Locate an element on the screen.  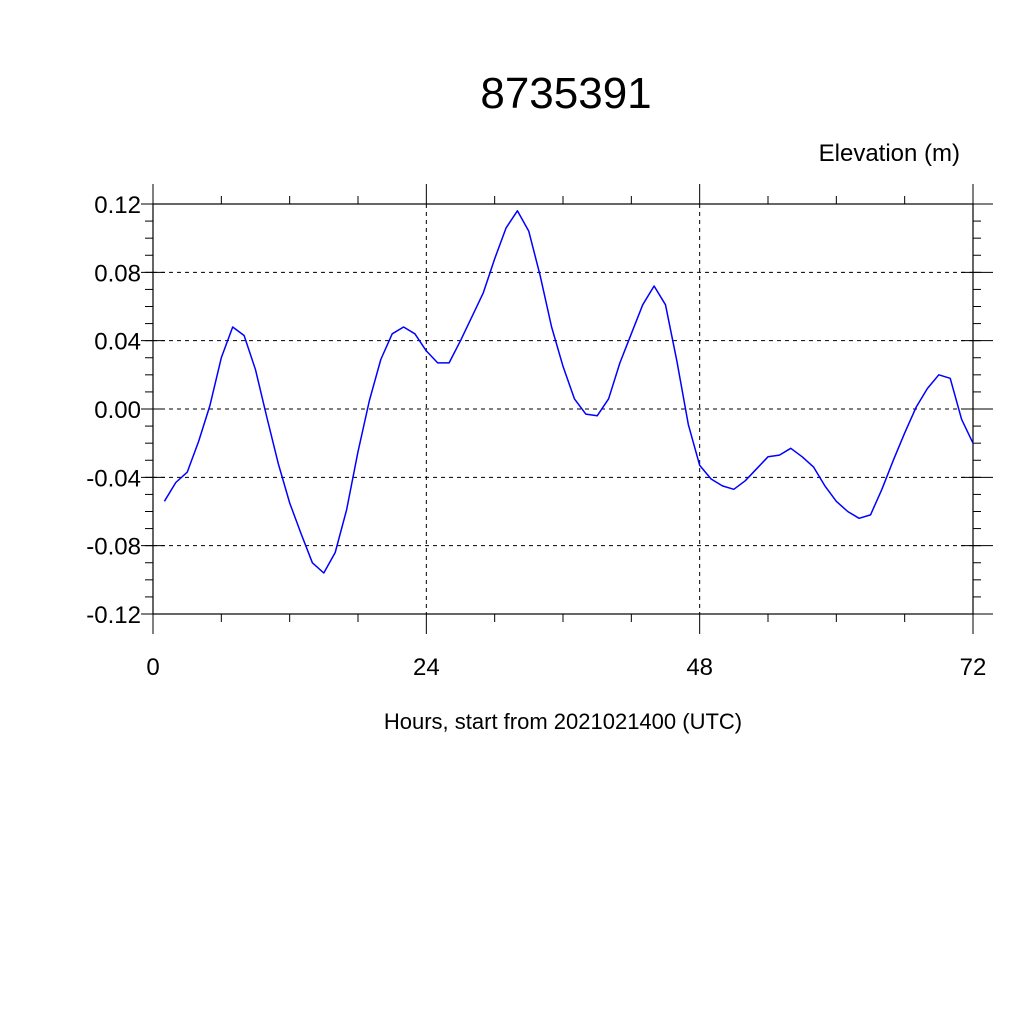
y-tick-label: 0.12 is located at coordinates (117, 205).